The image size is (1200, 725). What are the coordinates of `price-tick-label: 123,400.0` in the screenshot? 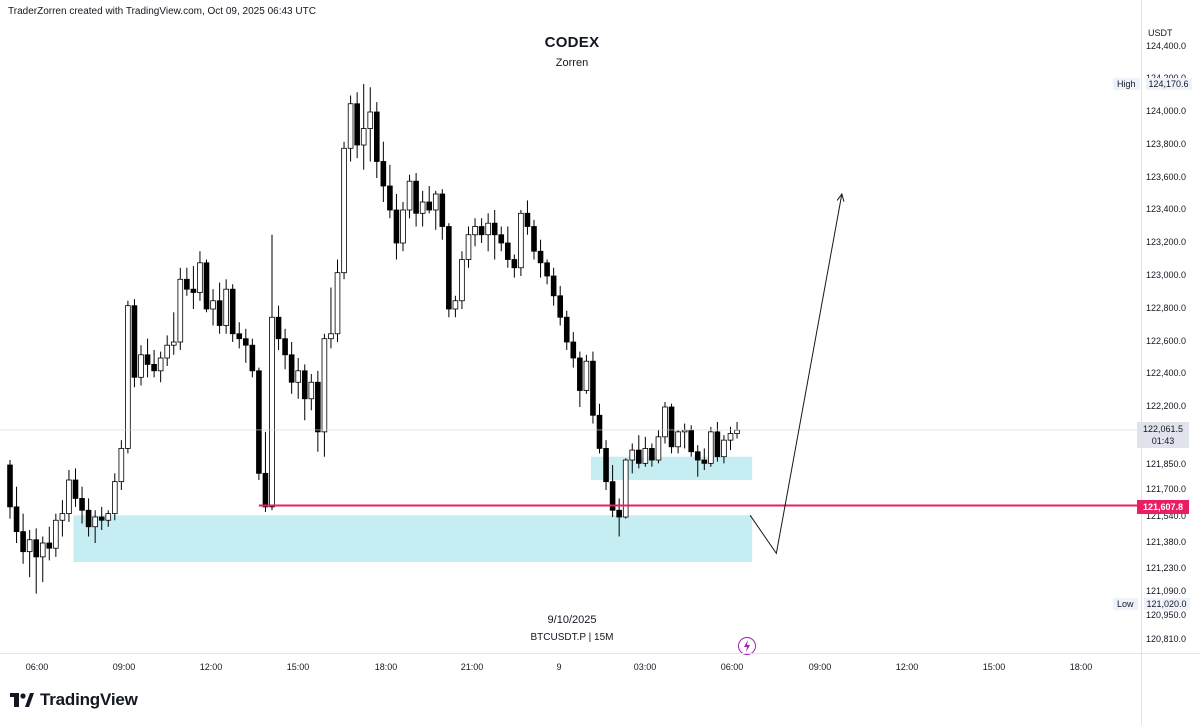 It's located at (1166, 209).